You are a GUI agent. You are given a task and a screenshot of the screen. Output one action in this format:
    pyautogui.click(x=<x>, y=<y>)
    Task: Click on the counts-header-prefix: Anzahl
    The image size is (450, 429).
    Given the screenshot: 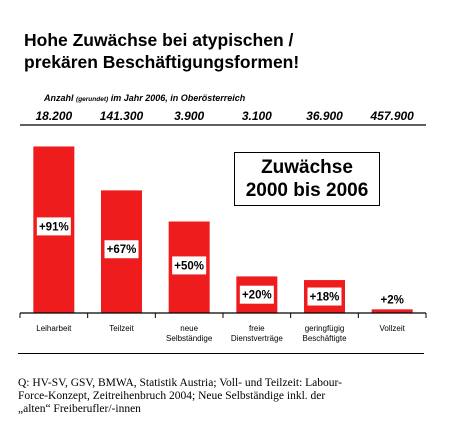 What is the action you would take?
    pyautogui.click(x=59, y=98)
    